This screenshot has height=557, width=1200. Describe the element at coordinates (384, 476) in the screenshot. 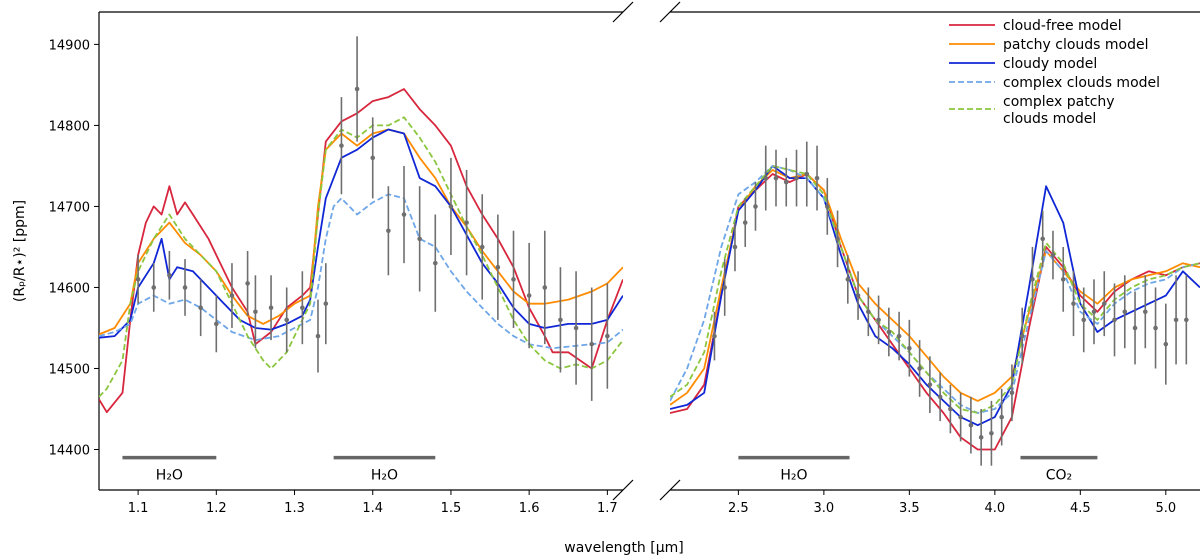

I see `absorption-band-label: H₂O` at that location.